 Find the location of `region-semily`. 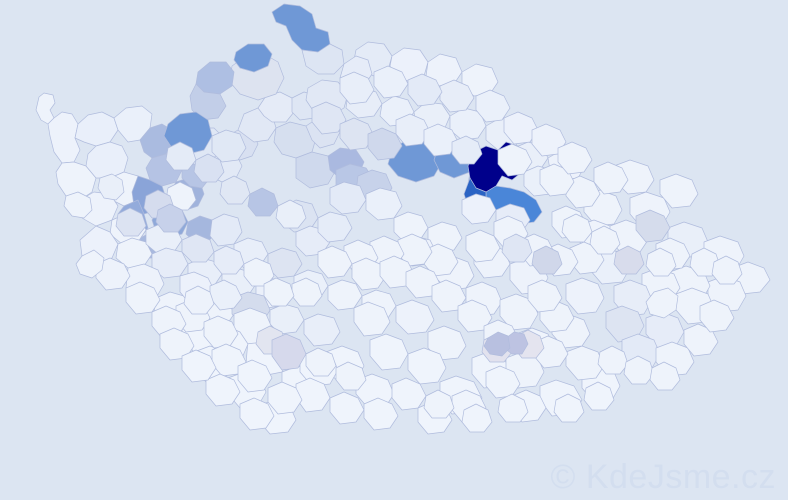

region-semily is located at coordinates (229, 146).